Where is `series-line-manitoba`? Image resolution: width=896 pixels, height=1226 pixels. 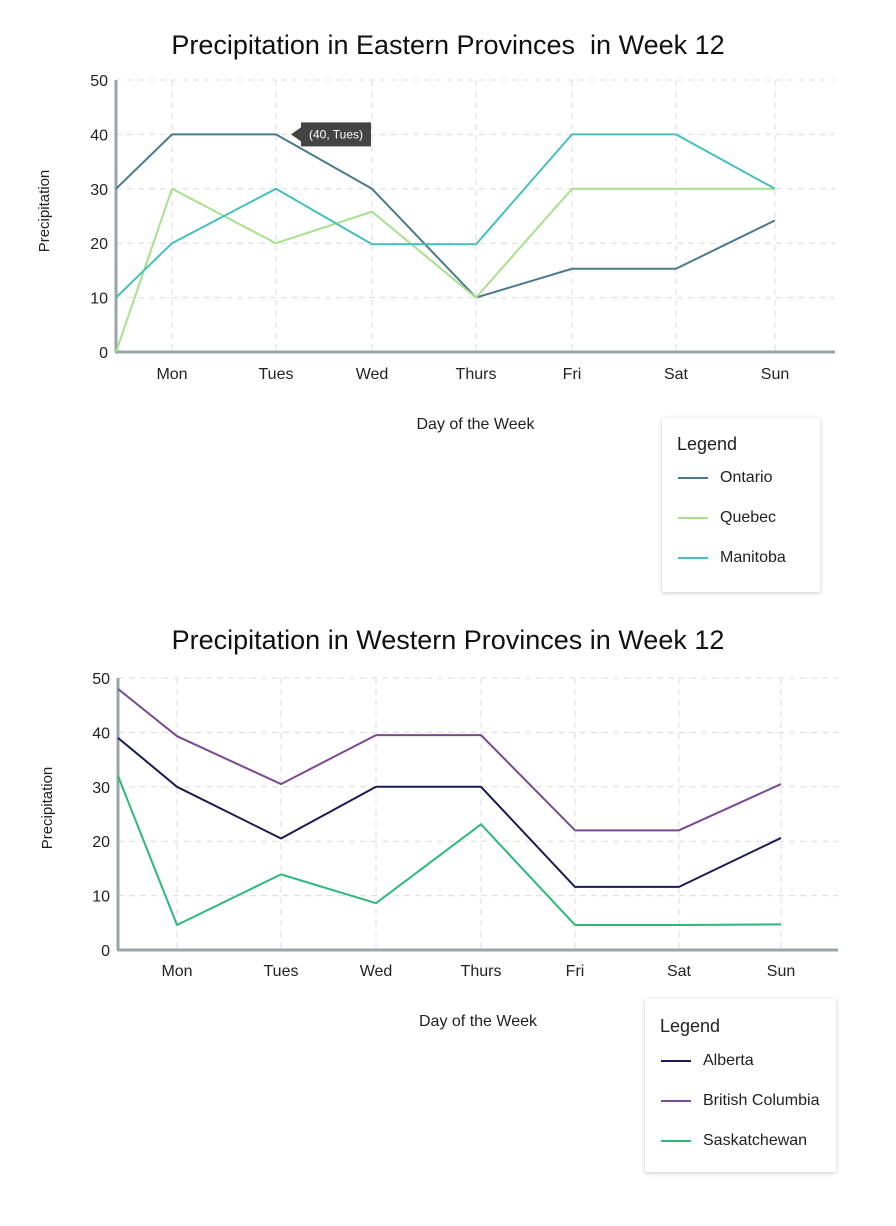
series-line-manitoba is located at coordinates (445, 216).